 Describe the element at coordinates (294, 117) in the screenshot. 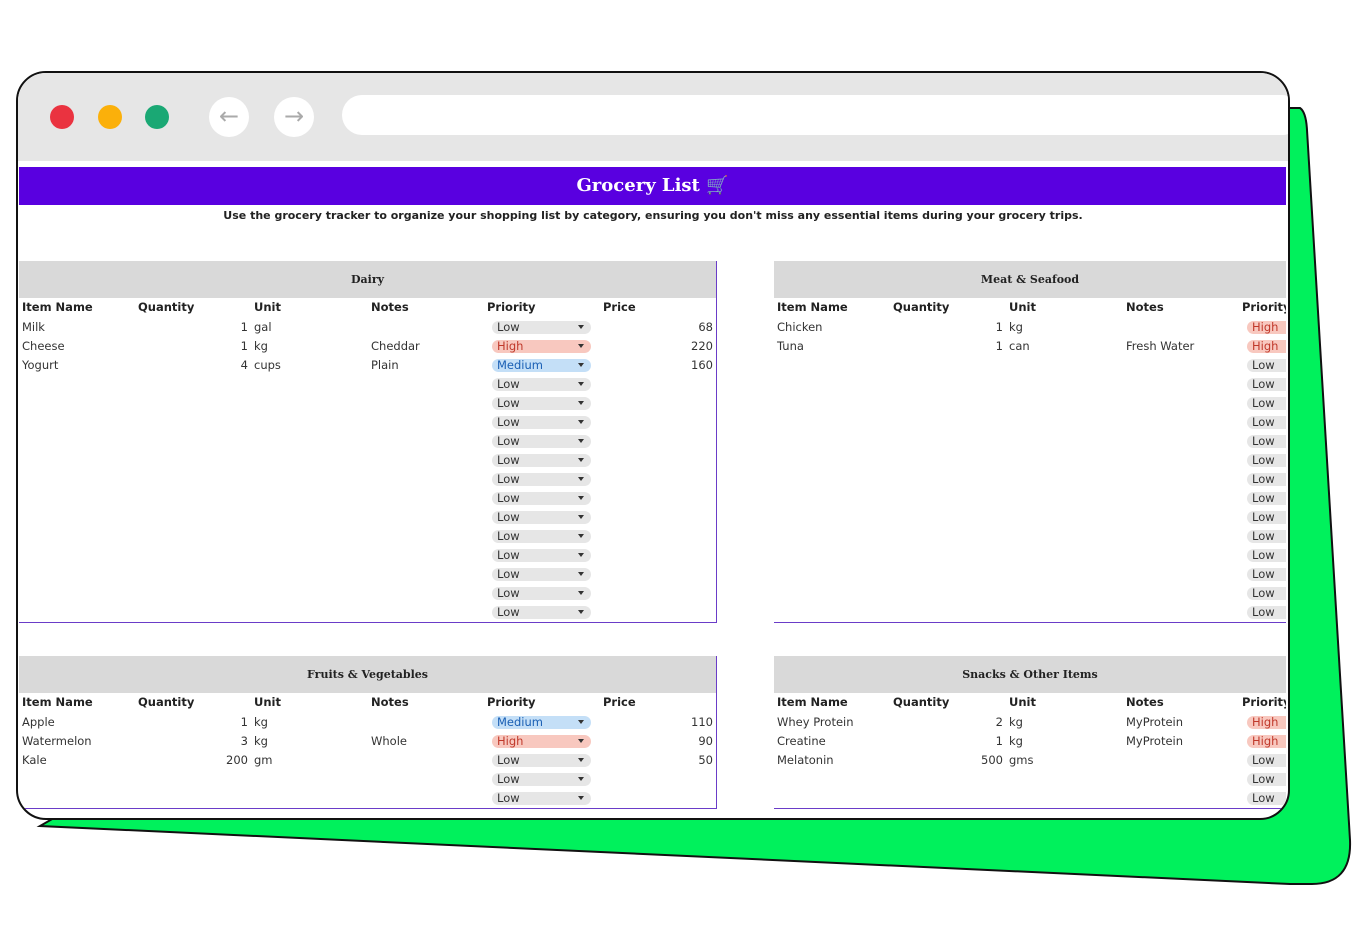

I see `forward-button: →` at that location.